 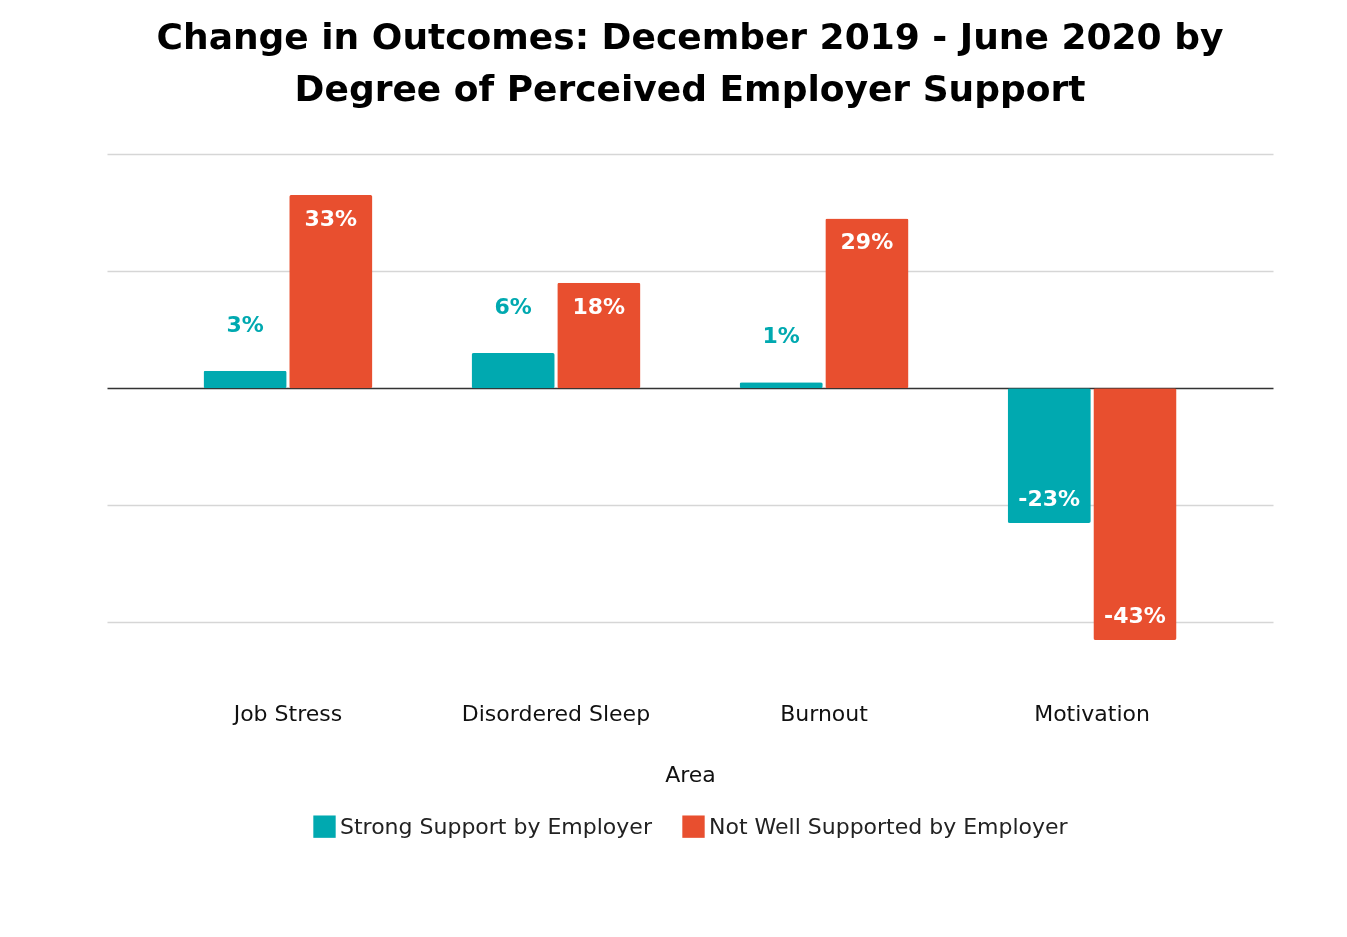 I want to click on legend-label: Not Well Supported by Employer, so click(x=889, y=826).